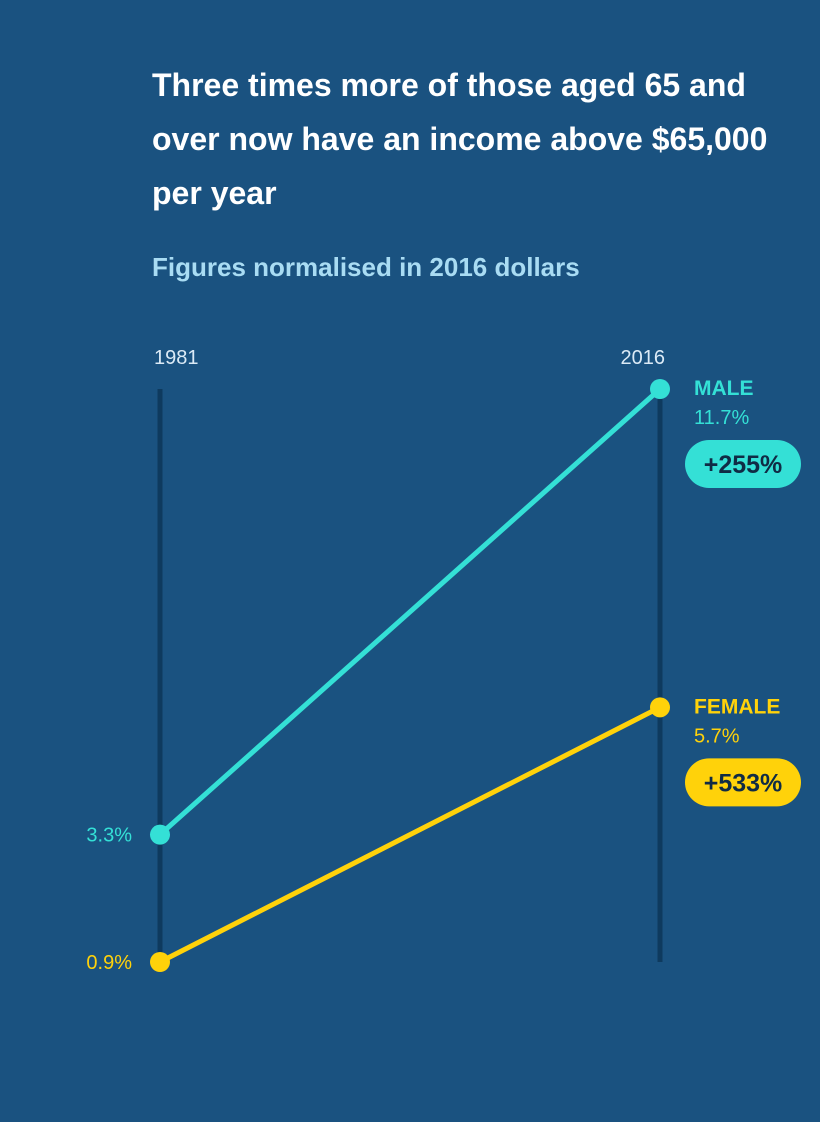  I want to click on change-badge-label-male: +255%, so click(743, 465).